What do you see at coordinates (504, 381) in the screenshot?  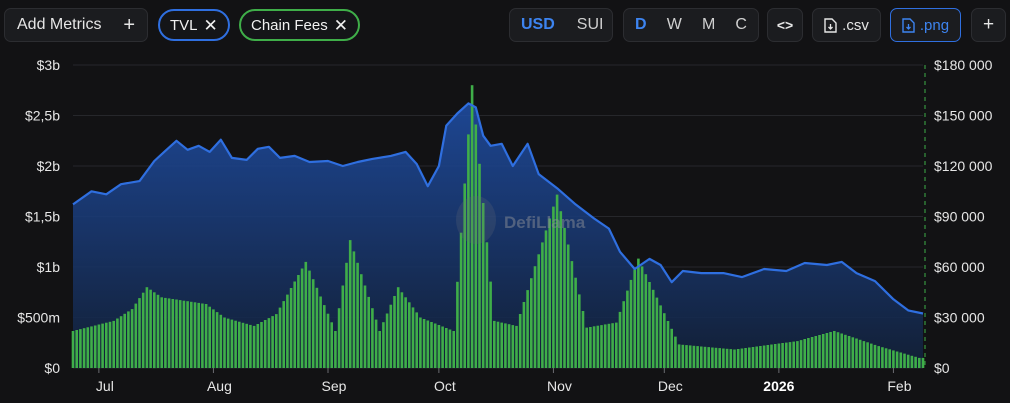 I see `x-axis: Jul Aug Sep Oct Nov Dec 2026 Feb` at bounding box center [504, 381].